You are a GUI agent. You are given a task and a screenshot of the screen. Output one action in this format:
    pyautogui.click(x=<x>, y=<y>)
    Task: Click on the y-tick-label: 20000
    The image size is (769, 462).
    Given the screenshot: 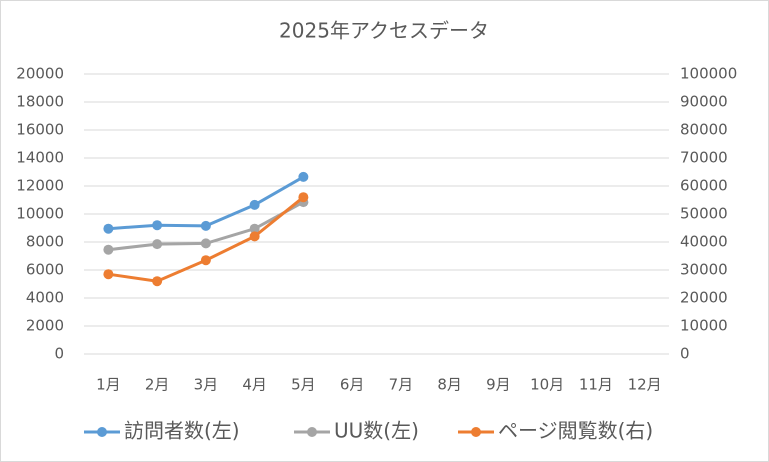 What is the action you would take?
    pyautogui.click(x=40, y=74)
    